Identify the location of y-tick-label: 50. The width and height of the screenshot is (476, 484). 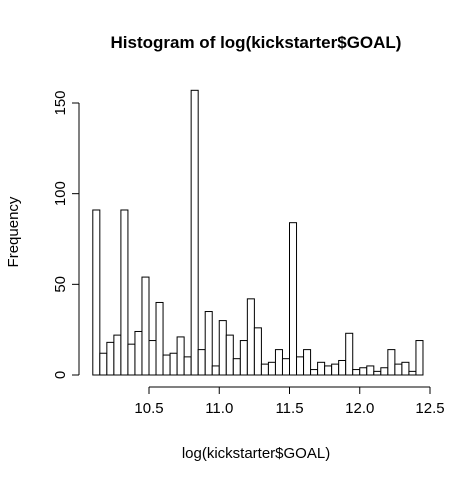
(60, 284).